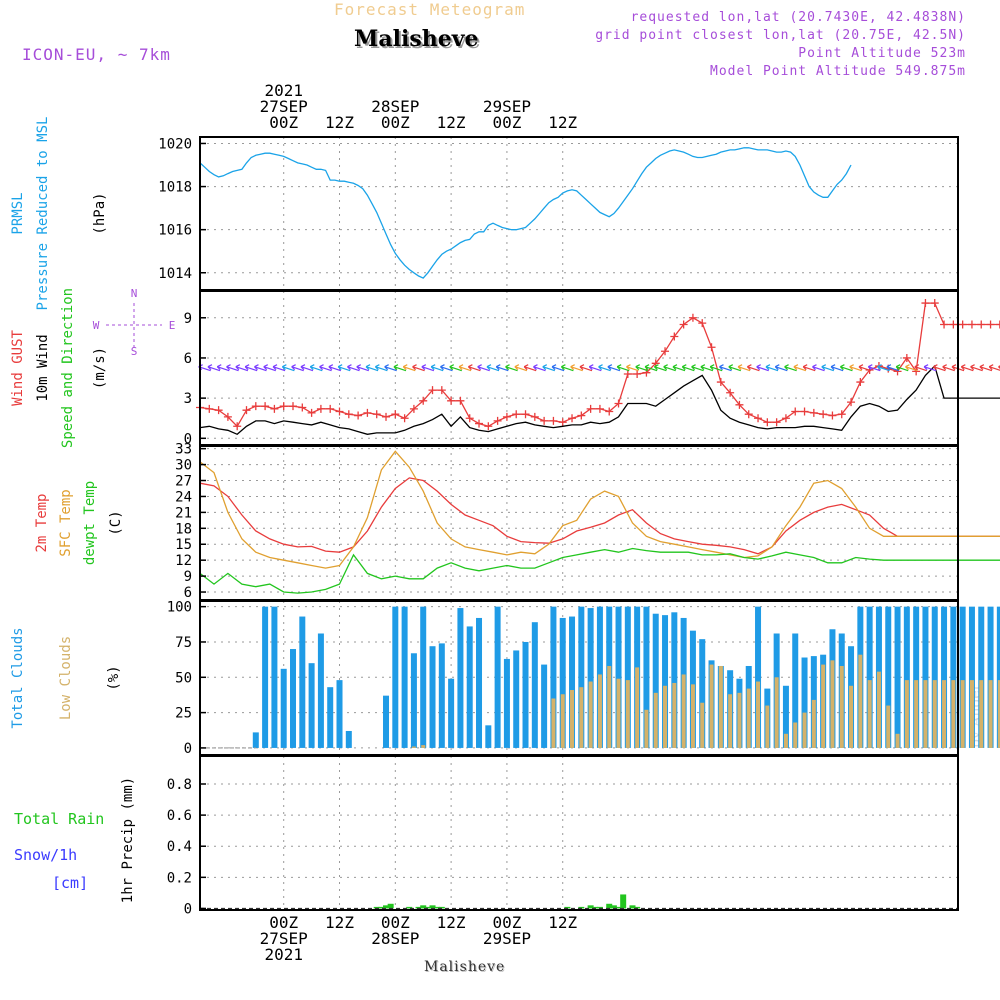 This screenshot has height=1000, width=1000. What do you see at coordinates (175, 231) in the screenshot?
I see `ytick-label-pressure: 1016` at bounding box center [175, 231].